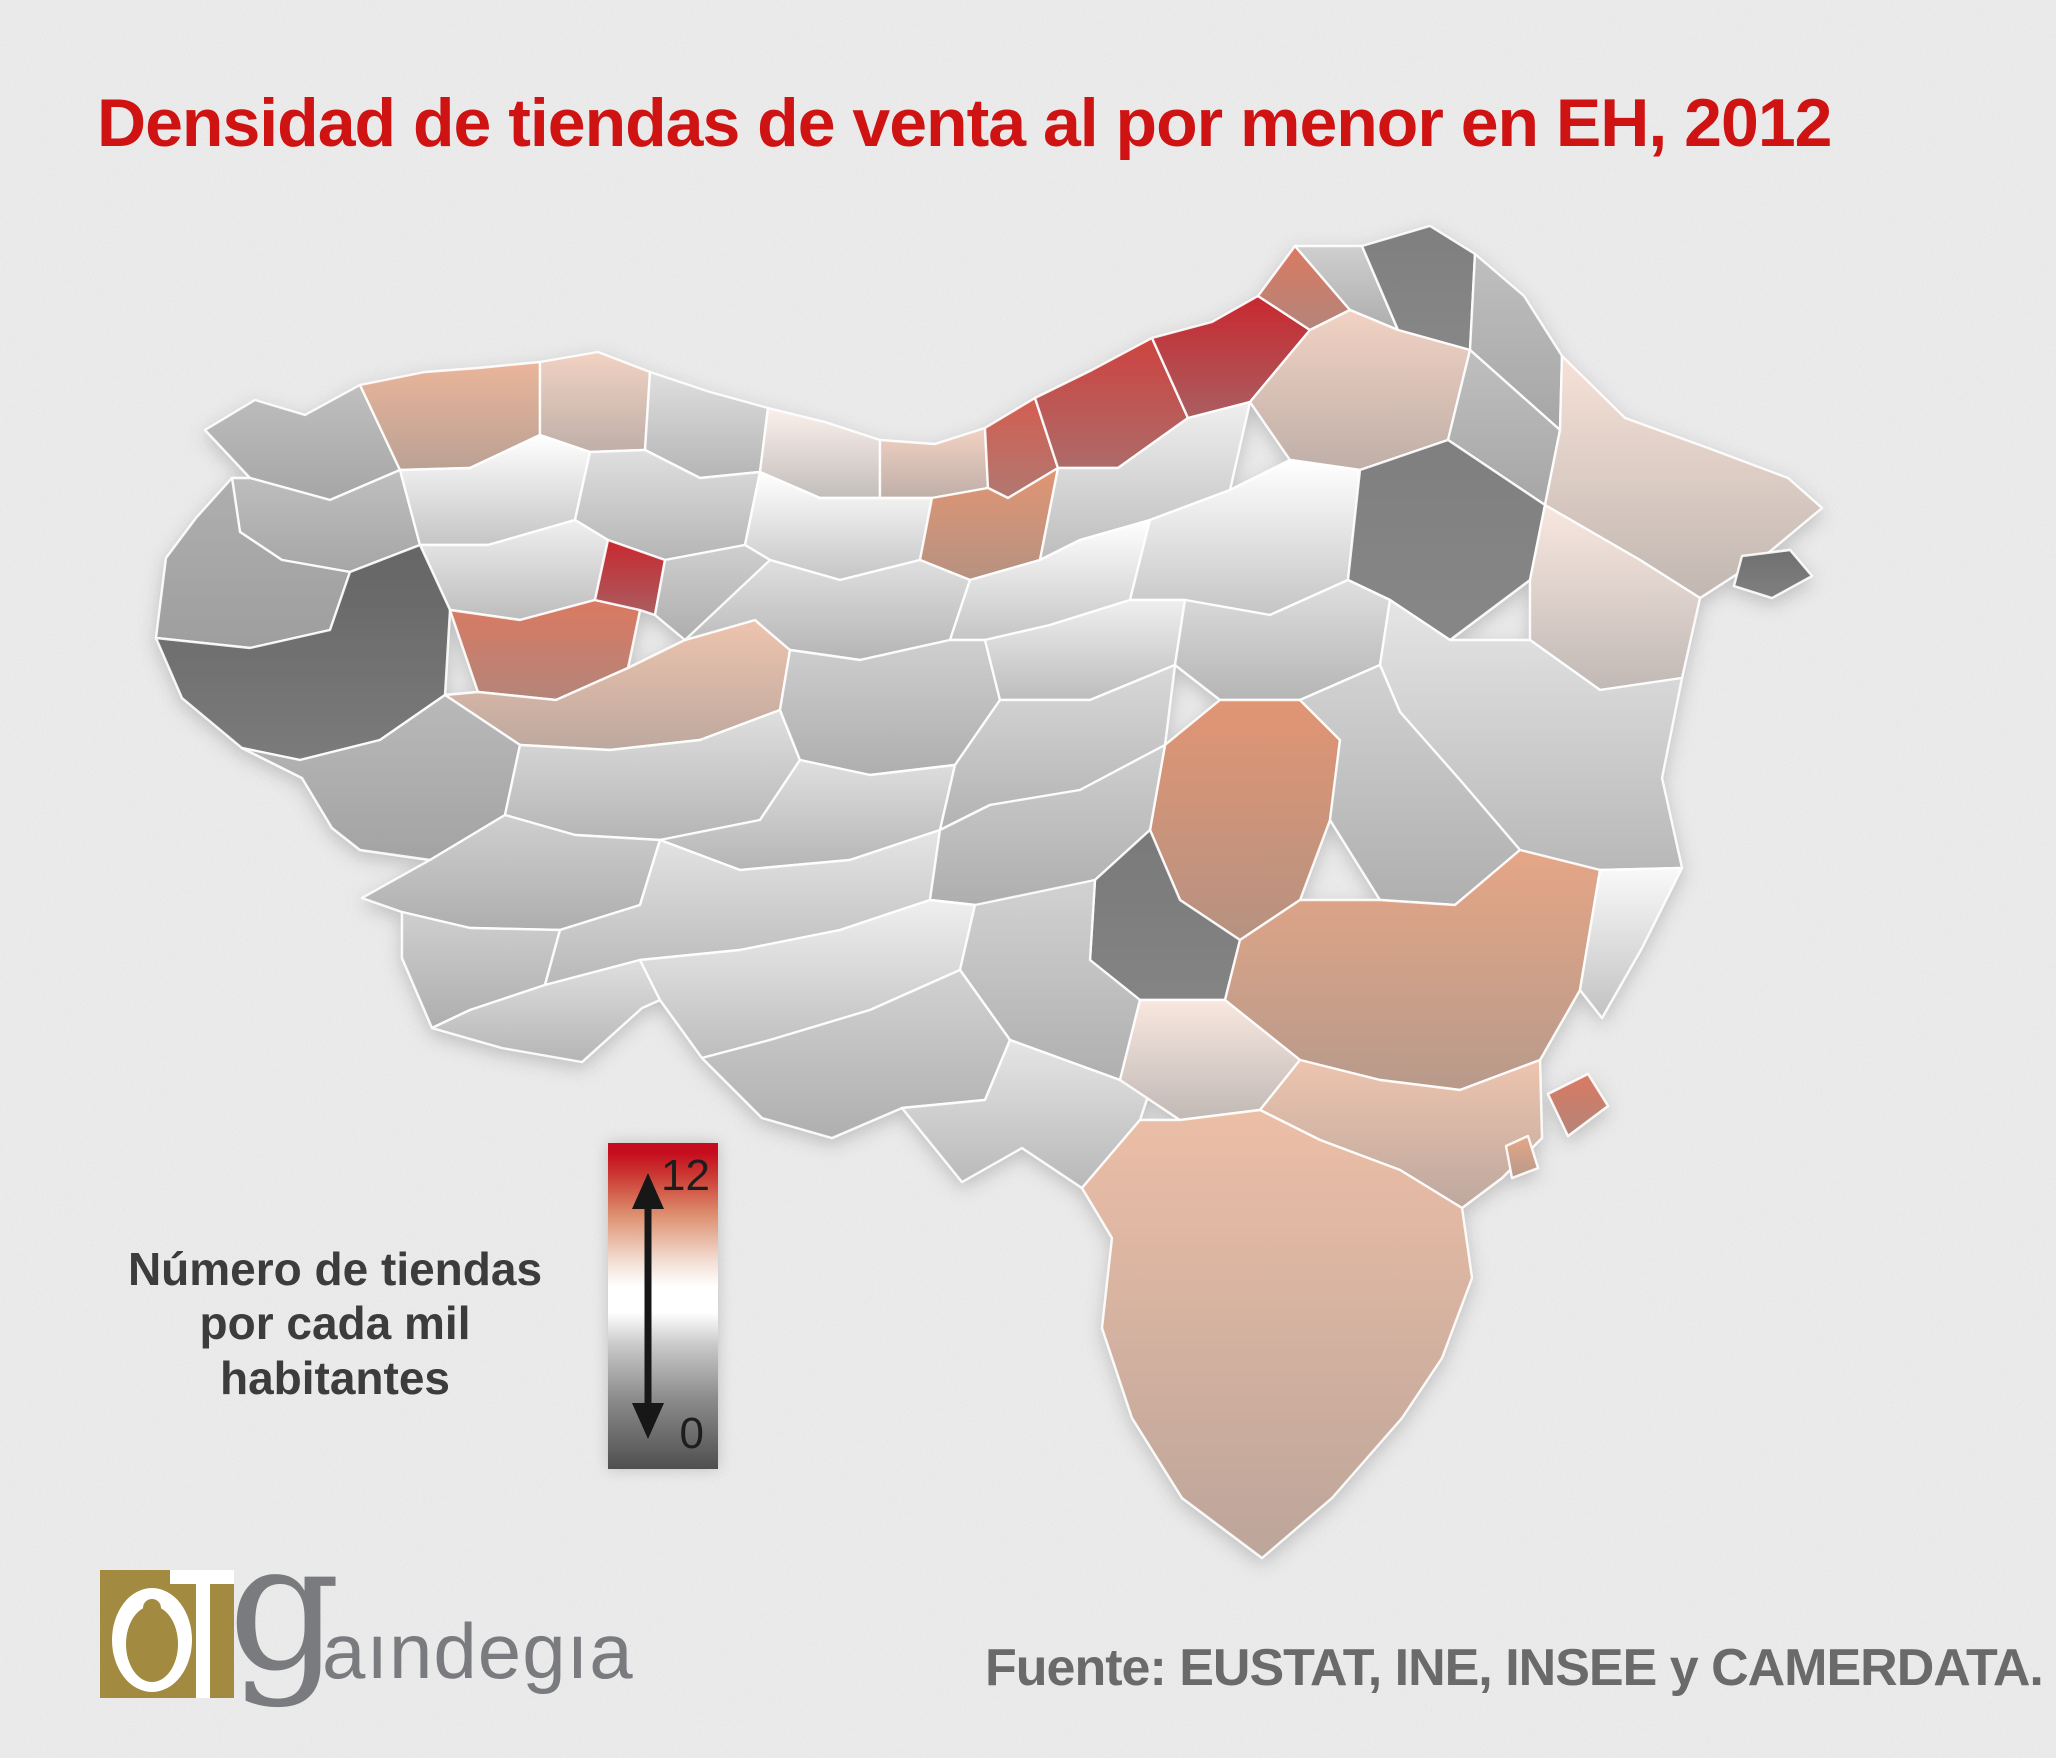 The width and height of the screenshot is (2056, 1758). What do you see at coordinates (1514, 1668) in the screenshot?
I see `source-attribution: Fuente: EUSTAT, INE, INSEE y CAMERDATA.` at bounding box center [1514, 1668].